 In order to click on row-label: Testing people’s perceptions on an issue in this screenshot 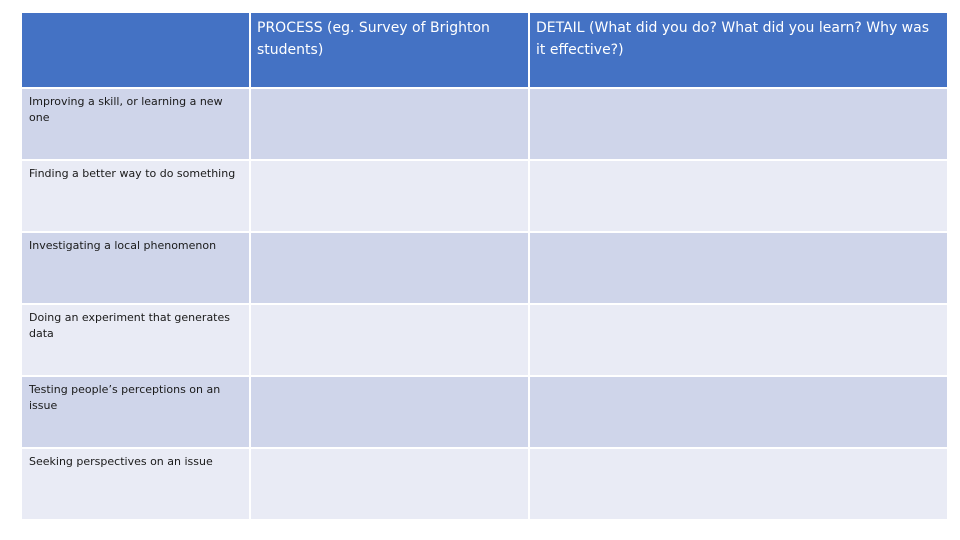, I will do `click(125, 397)`.